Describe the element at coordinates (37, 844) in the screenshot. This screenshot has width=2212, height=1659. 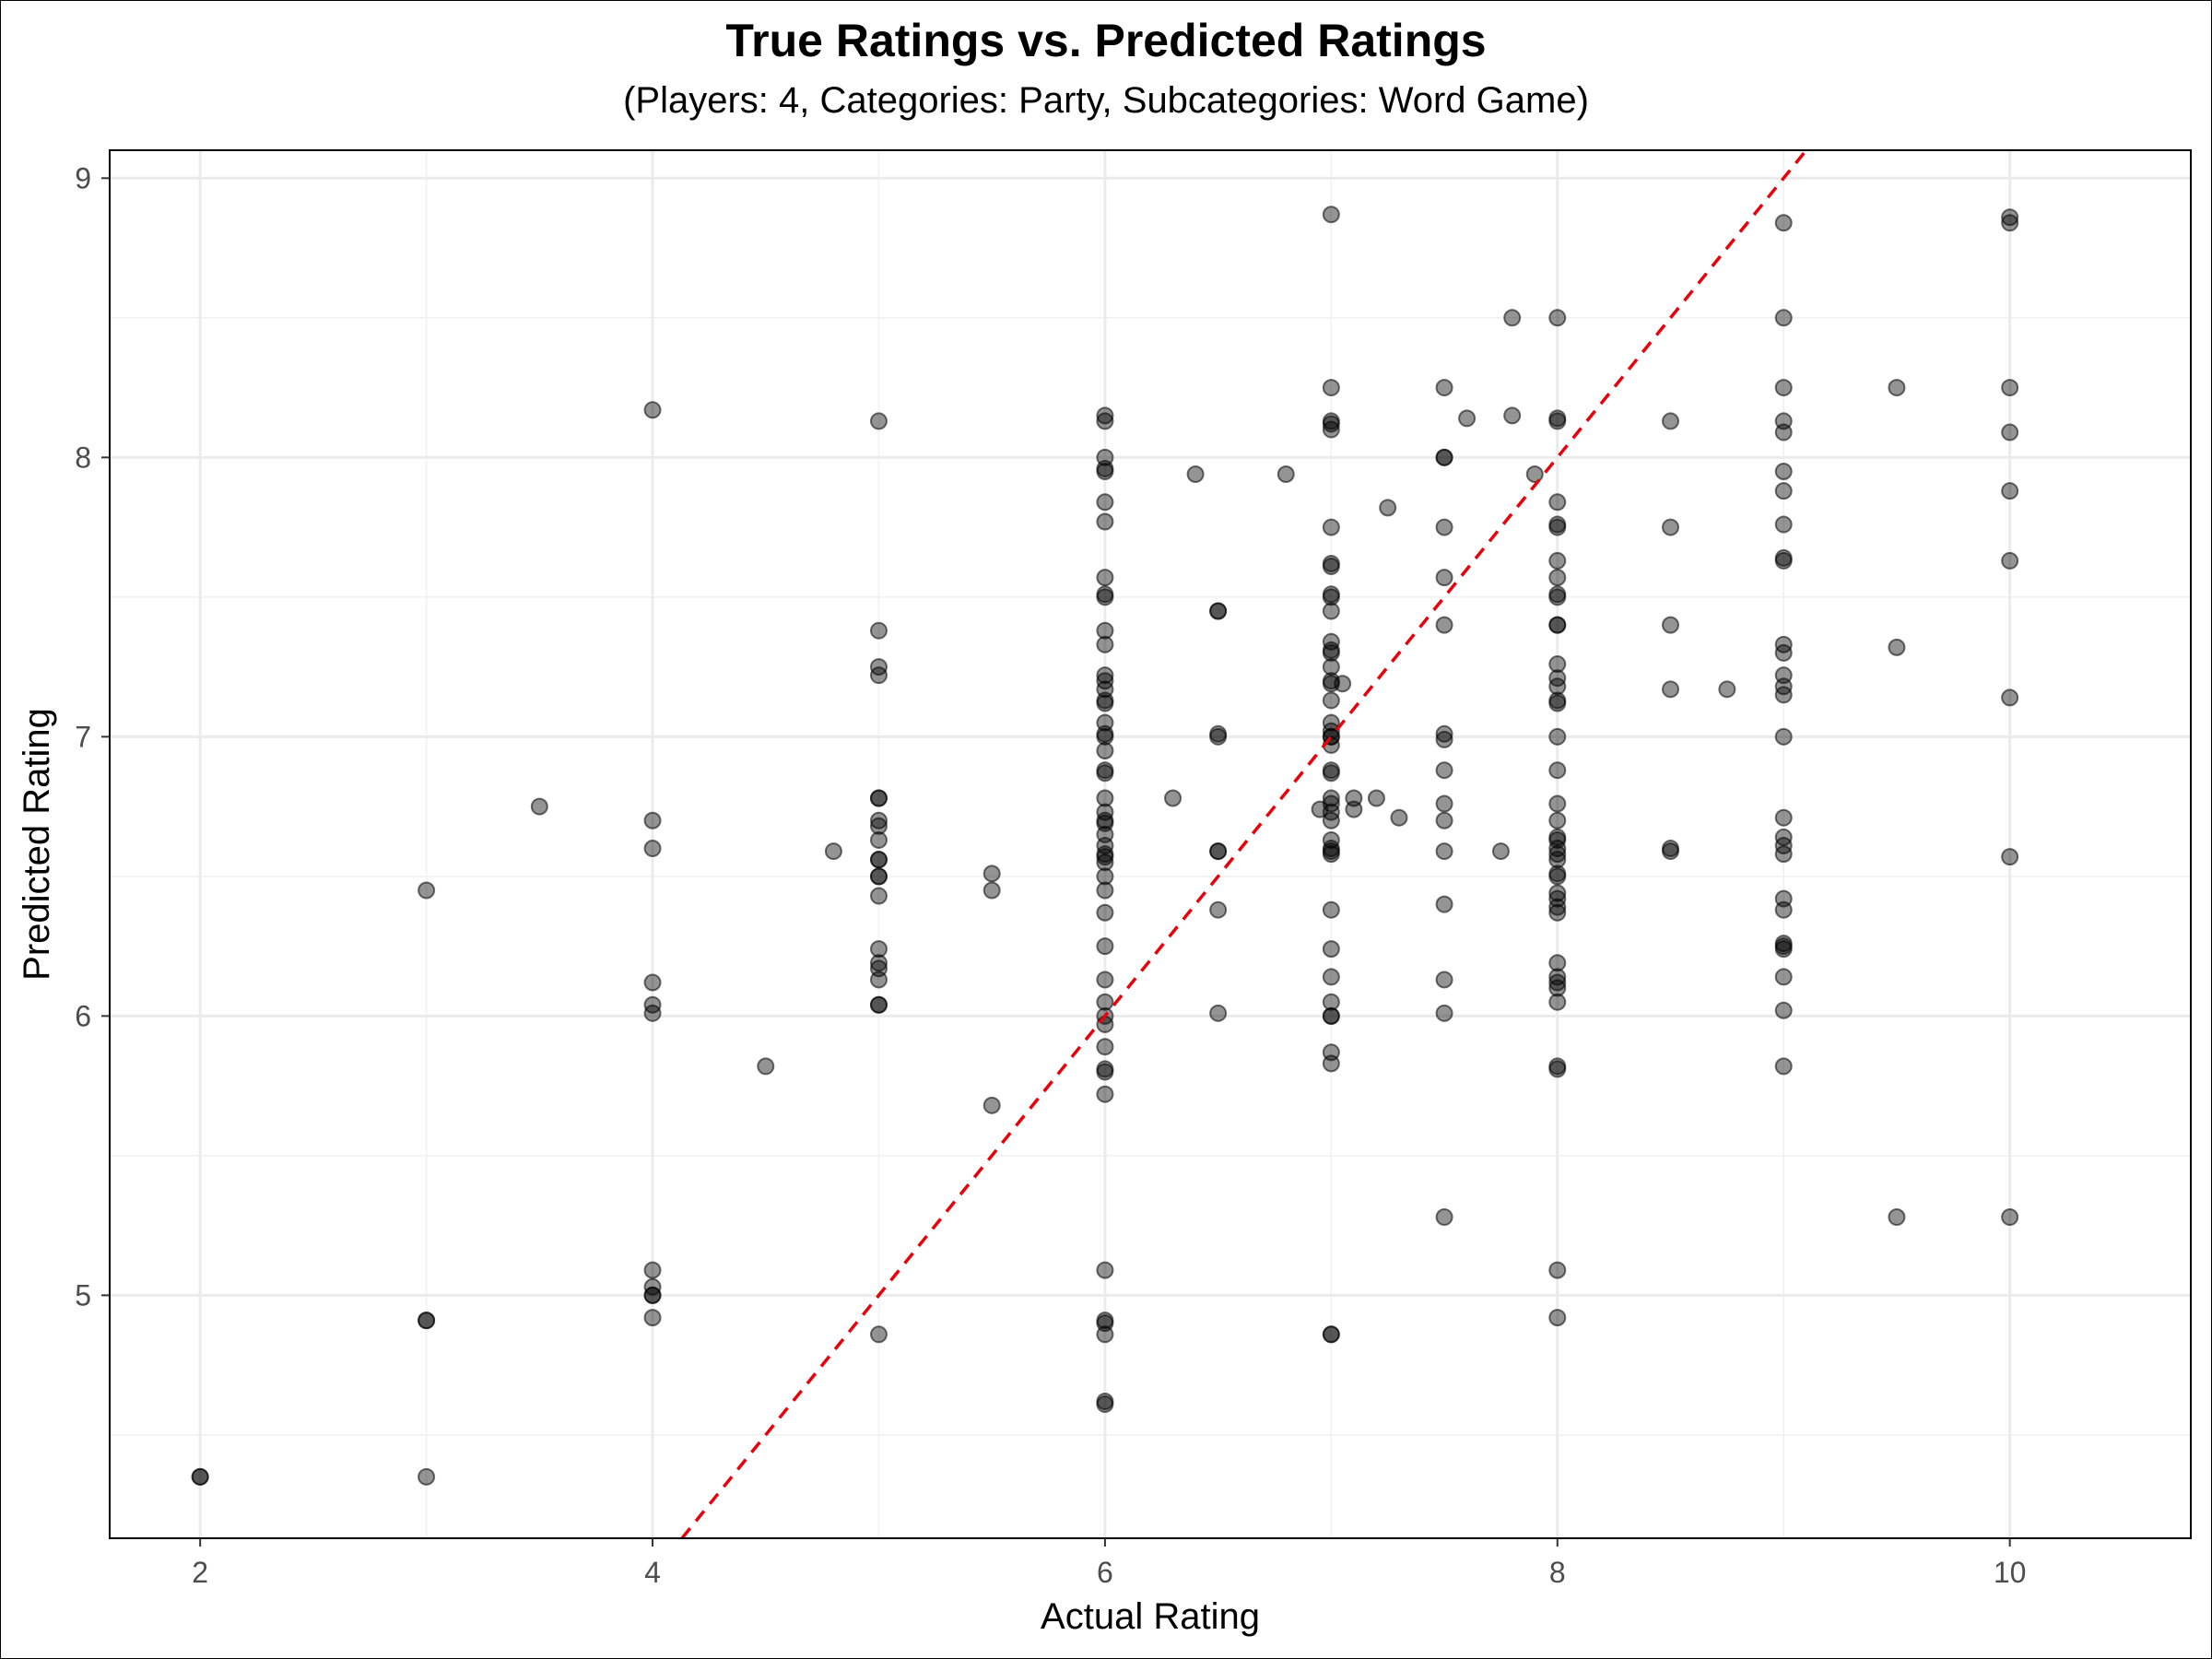
I see `y-axis-title: Predicted Rating` at that location.